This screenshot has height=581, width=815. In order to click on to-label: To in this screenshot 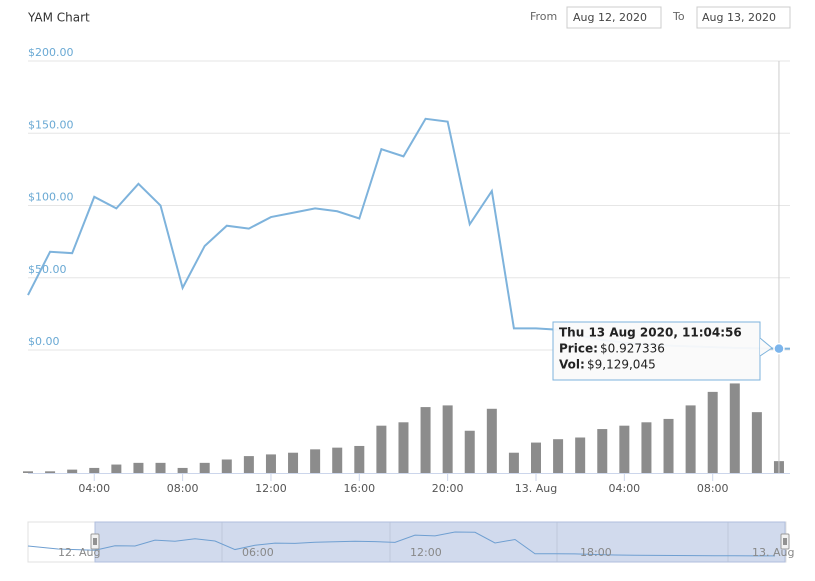, I will do `click(678, 16)`.